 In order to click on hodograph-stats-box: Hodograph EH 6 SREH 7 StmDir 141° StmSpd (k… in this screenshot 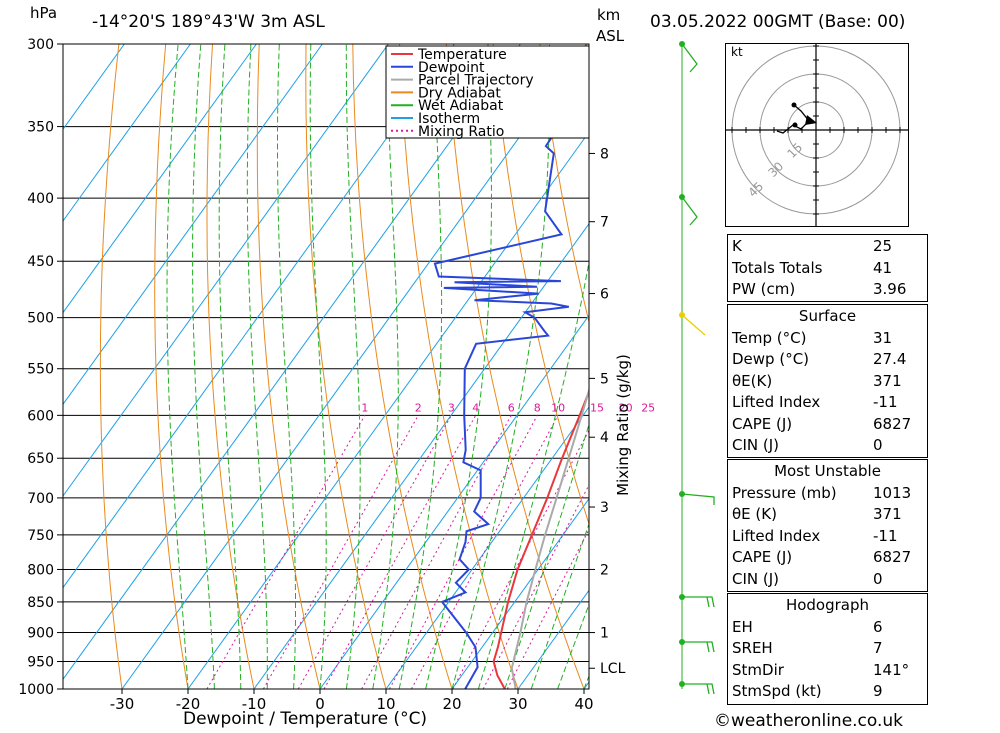, I will do `click(827, 649)`.